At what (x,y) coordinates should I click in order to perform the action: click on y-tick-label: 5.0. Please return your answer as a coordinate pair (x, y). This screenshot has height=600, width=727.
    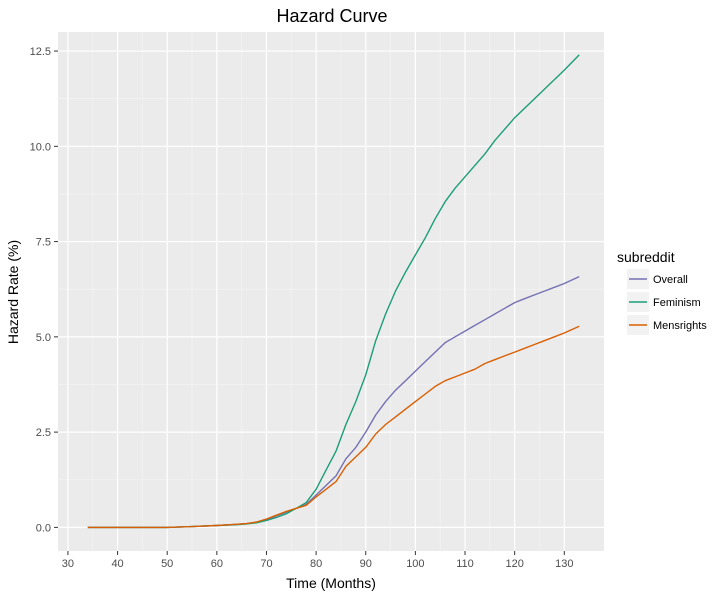
    Looking at the image, I should click on (43, 338).